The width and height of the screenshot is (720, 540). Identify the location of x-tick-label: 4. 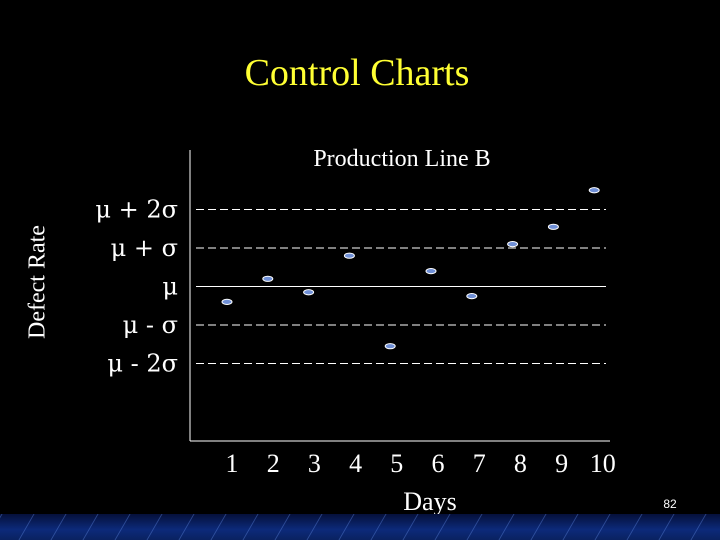
(355, 463).